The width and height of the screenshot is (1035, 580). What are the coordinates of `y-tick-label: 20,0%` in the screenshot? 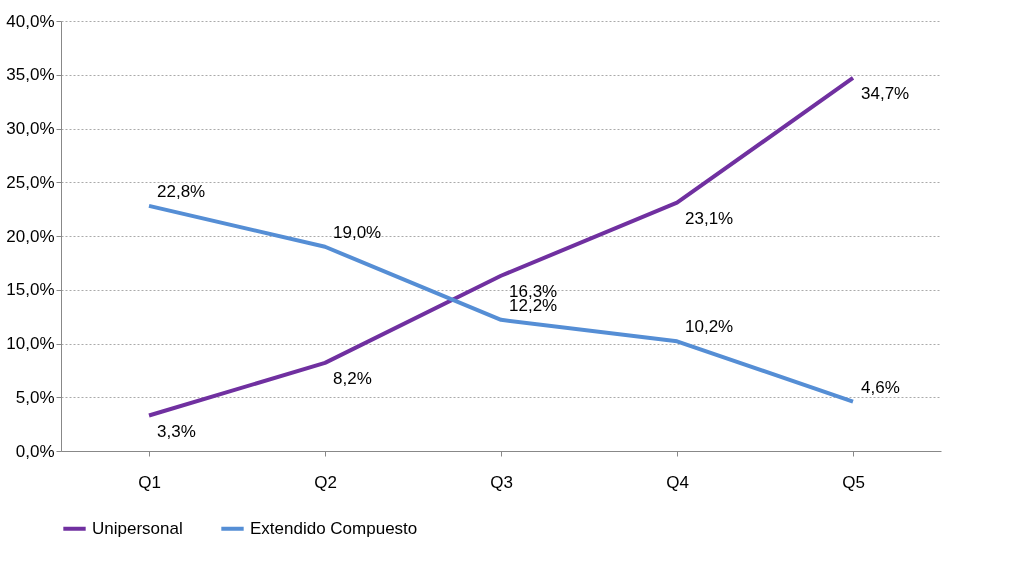 It's located at (30, 236).